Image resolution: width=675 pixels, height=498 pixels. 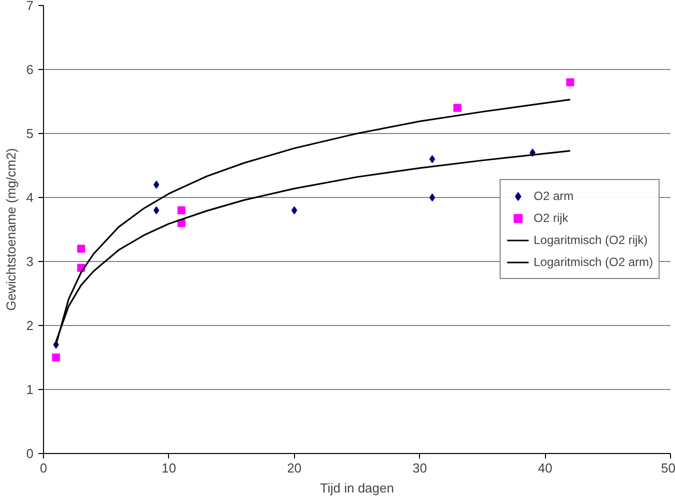 What do you see at coordinates (591, 240) in the screenshot?
I see `legend-label: Logaritmisch (O2 rijk)` at bounding box center [591, 240].